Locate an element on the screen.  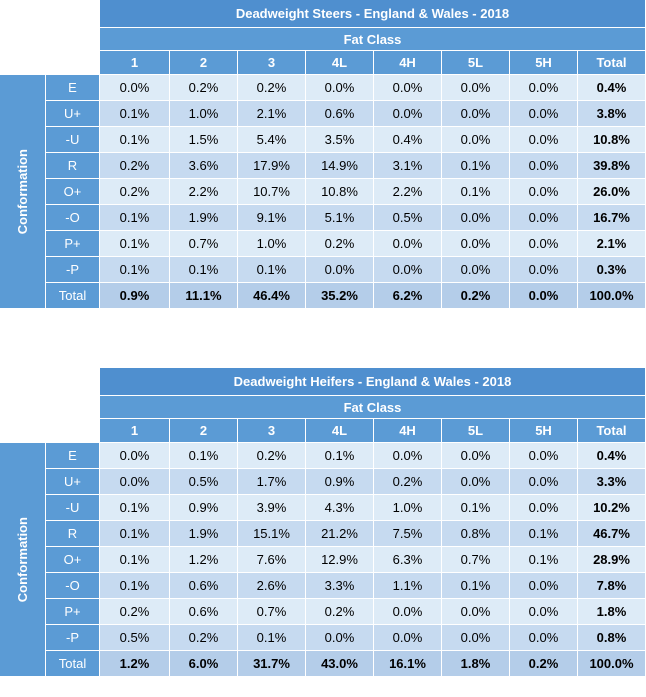
row-label: R is located at coordinates (73, 534).